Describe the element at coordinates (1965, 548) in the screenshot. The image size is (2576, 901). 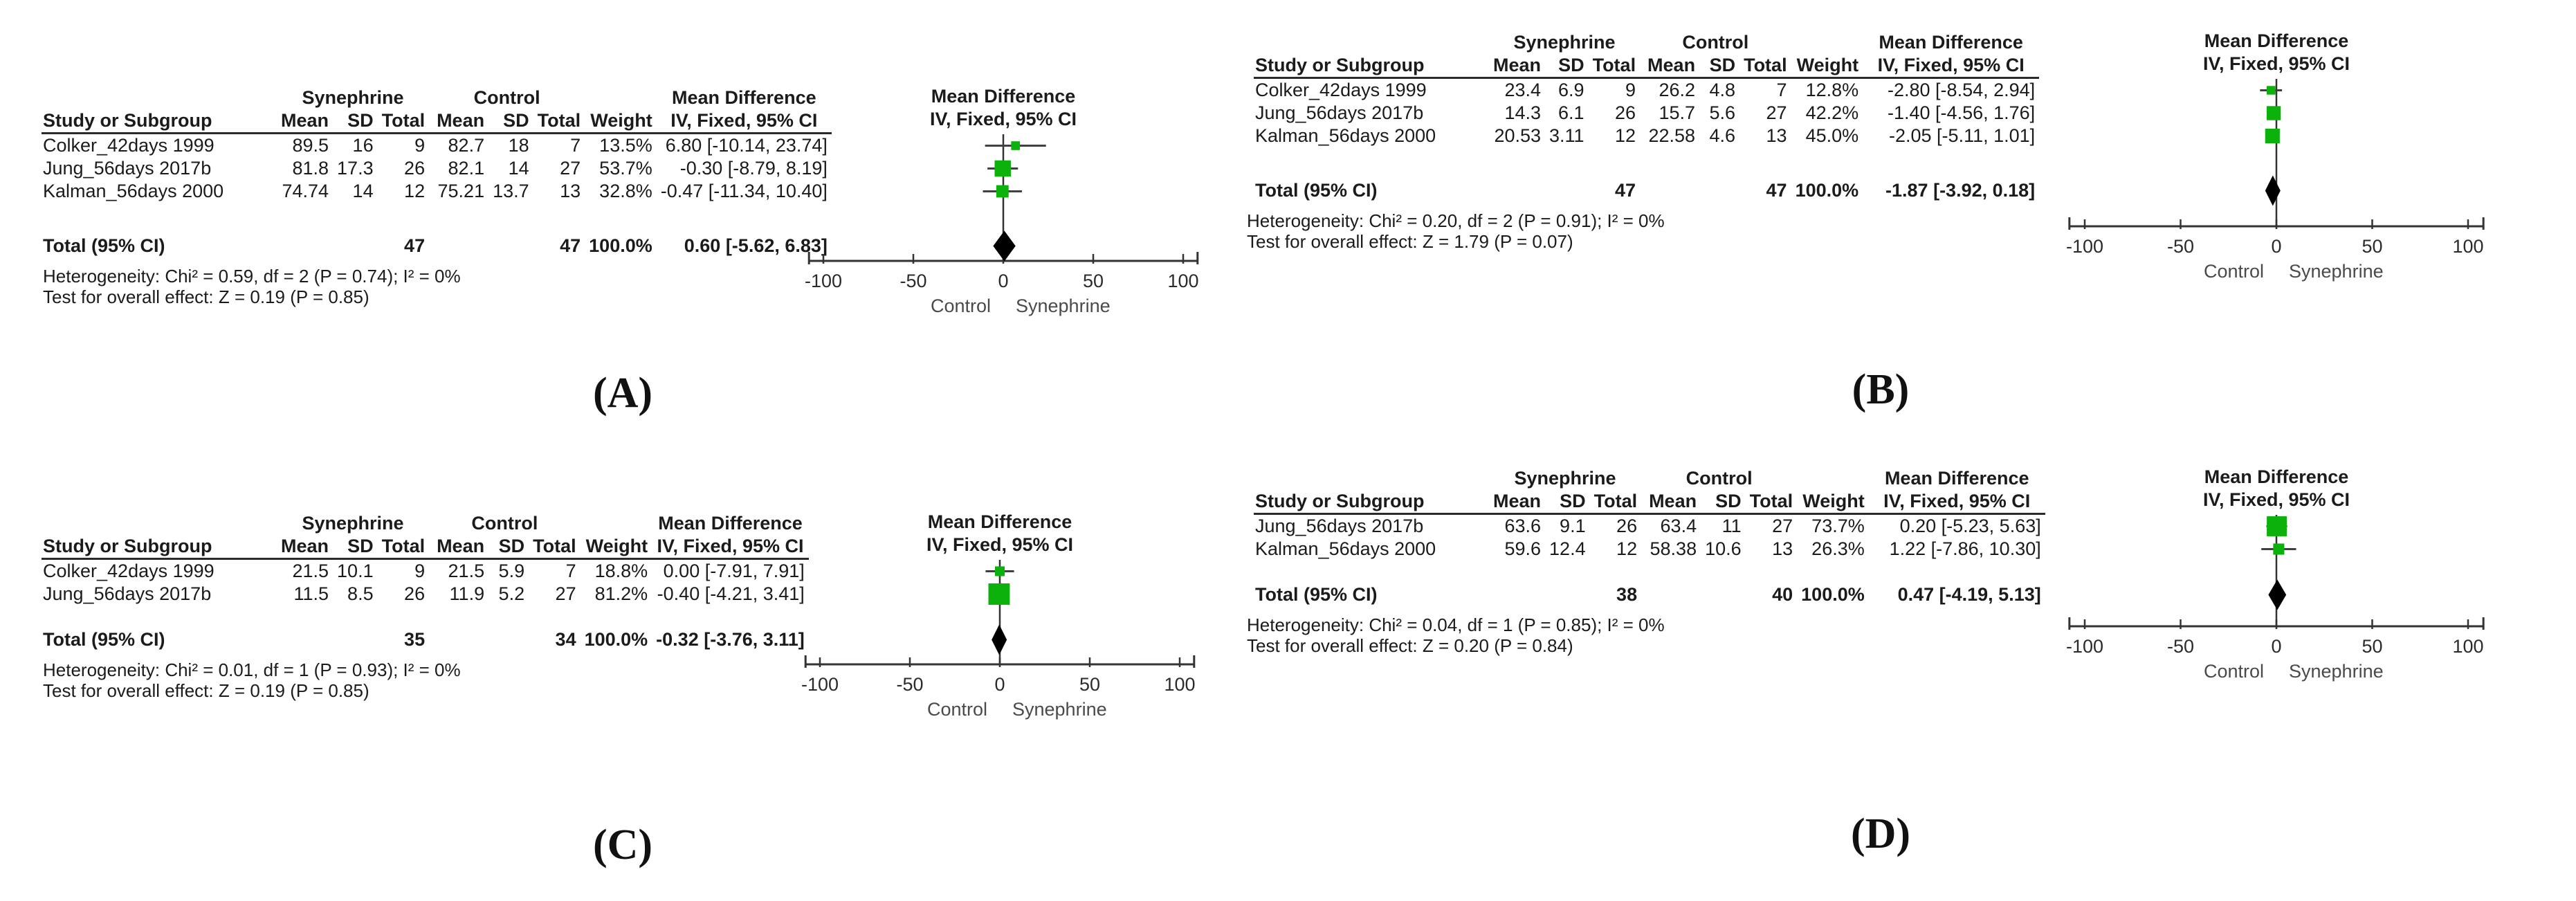
I see `ci-value: 1.22 [-7.86, 10.30]` at that location.